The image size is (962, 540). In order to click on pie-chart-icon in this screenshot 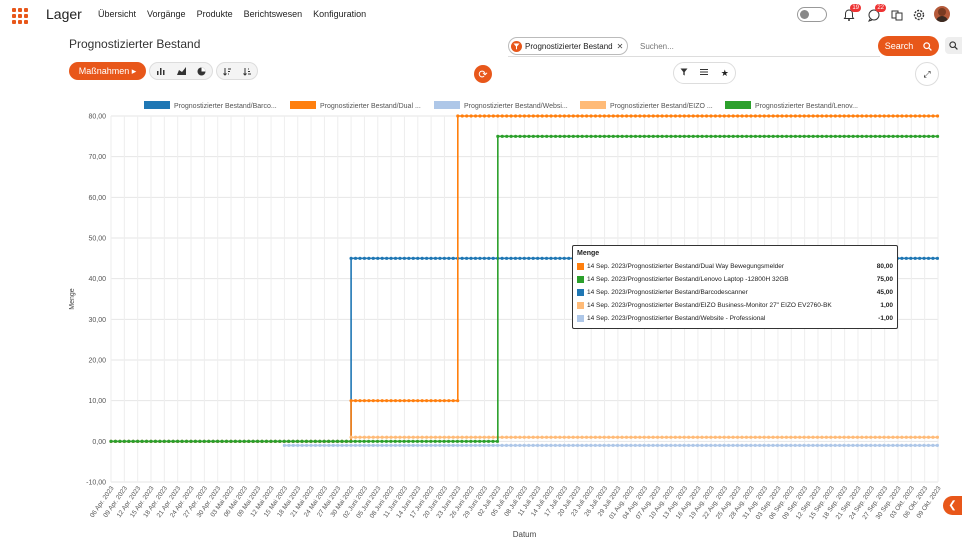, I will do `click(201, 71)`.